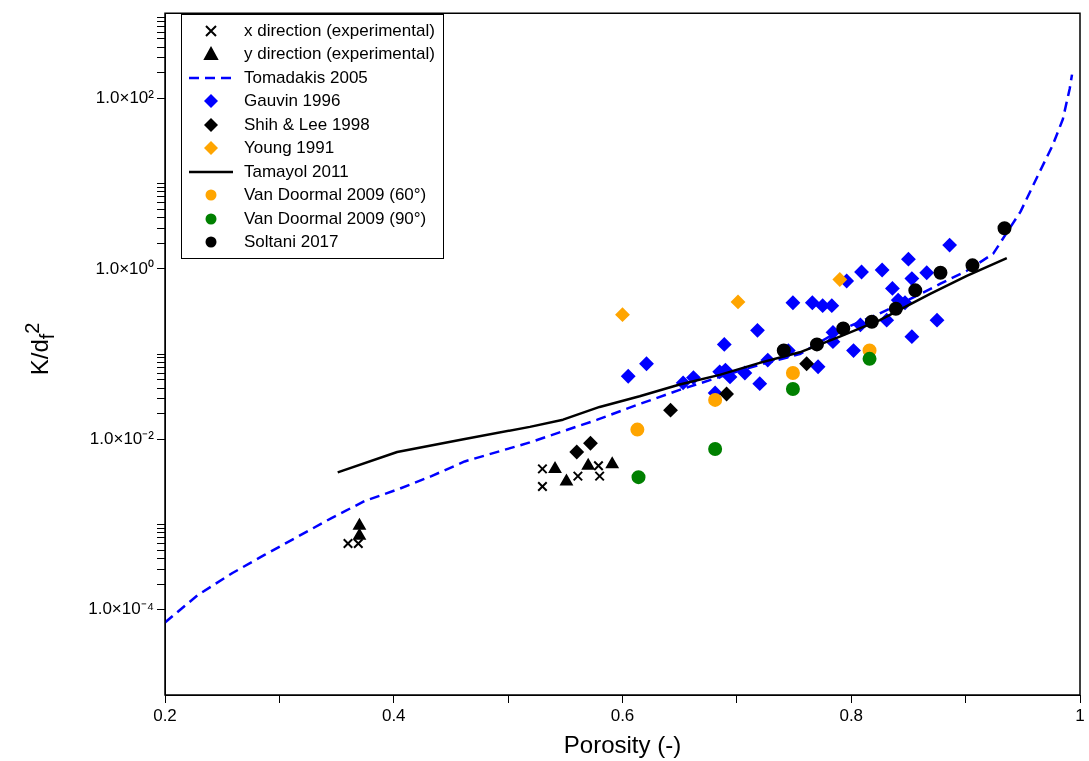 This screenshot has width=1089, height=761. I want to click on x-tick-label: 0.2, so click(165, 715).